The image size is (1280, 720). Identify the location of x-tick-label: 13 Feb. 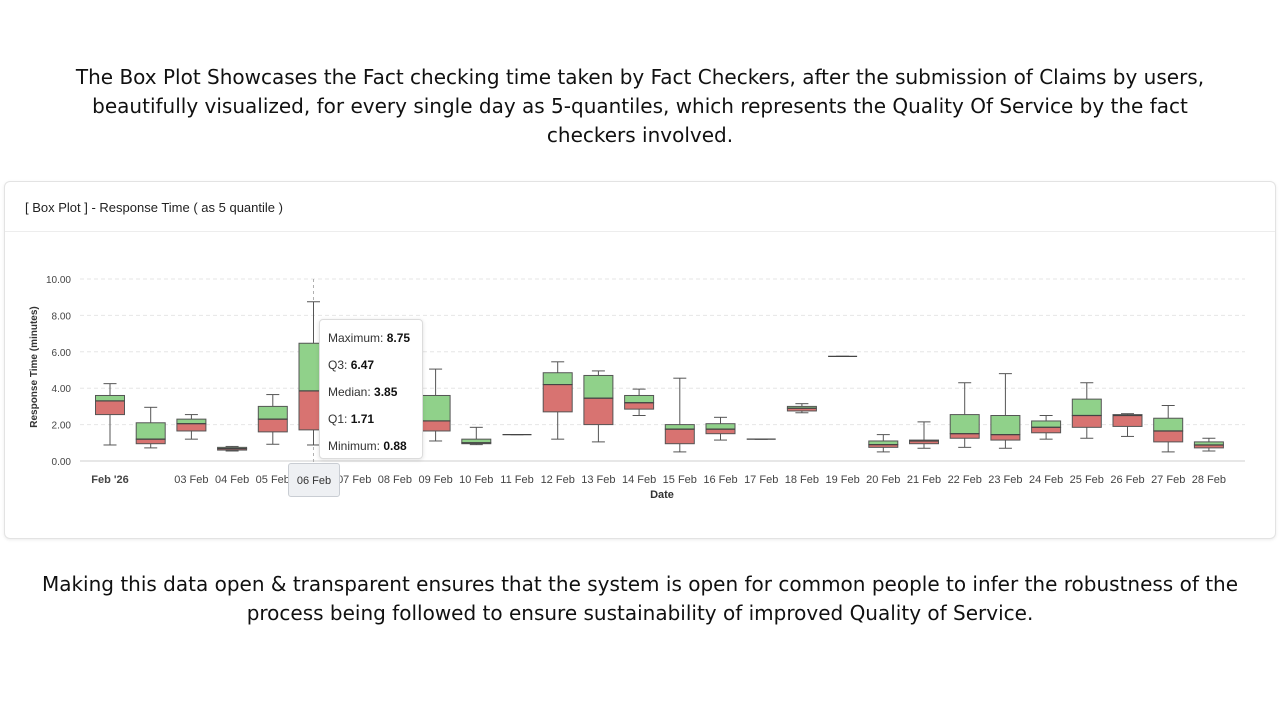
(598, 480).